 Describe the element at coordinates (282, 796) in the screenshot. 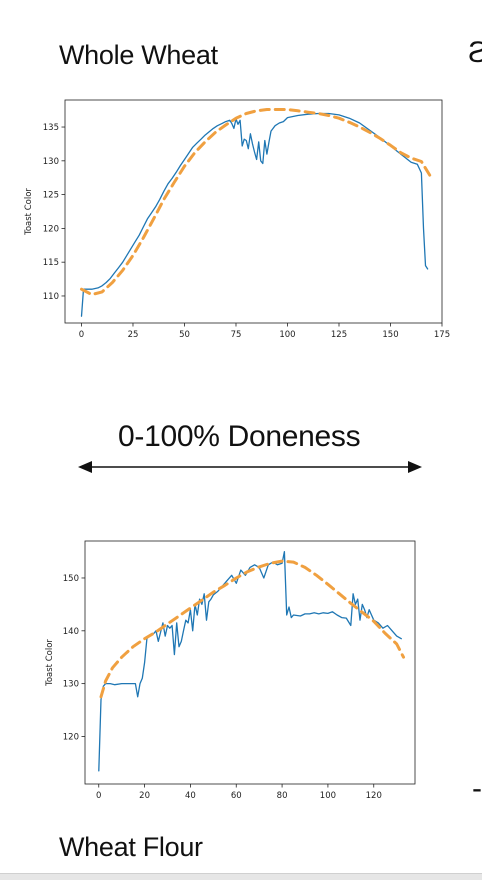

I see `wheat-flour-x-tick-label: 80` at that location.